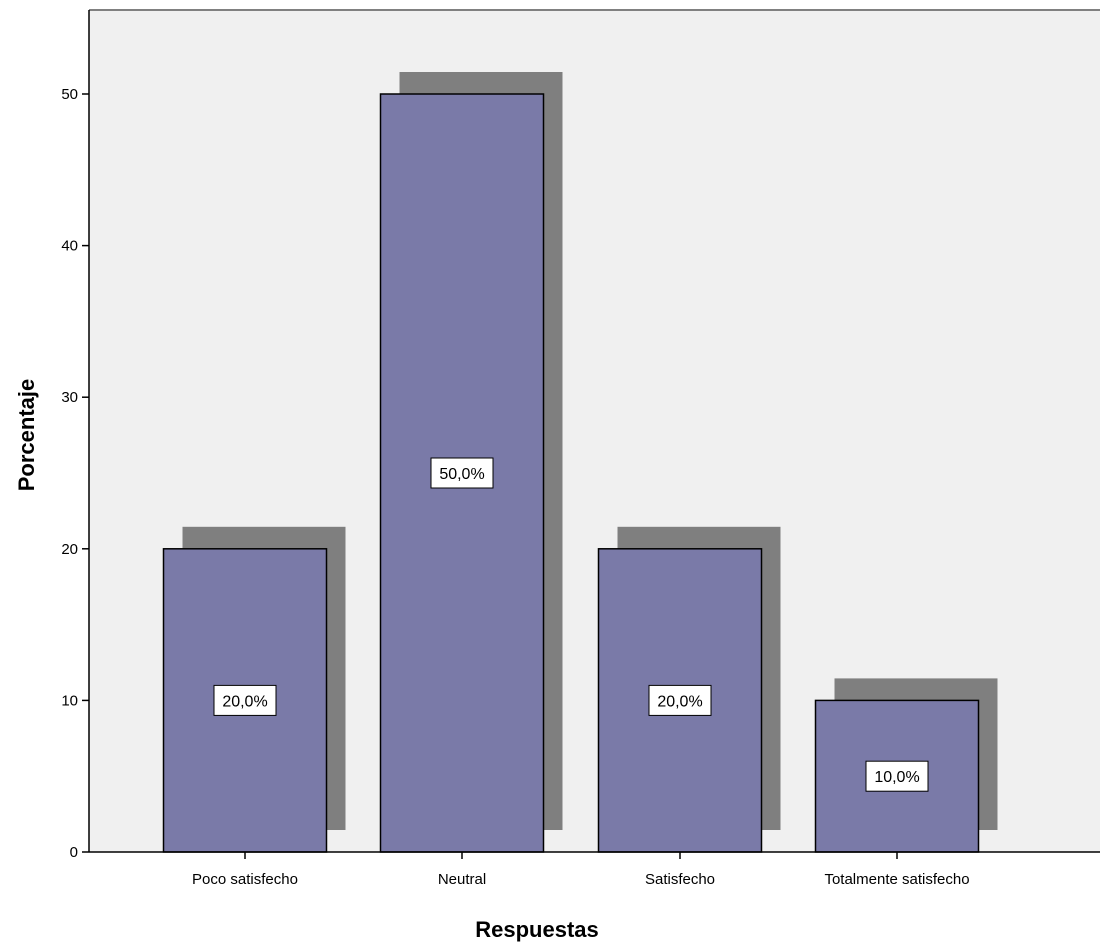 The width and height of the screenshot is (1100, 949). I want to click on x-tick-label: Neutral, so click(462, 879).